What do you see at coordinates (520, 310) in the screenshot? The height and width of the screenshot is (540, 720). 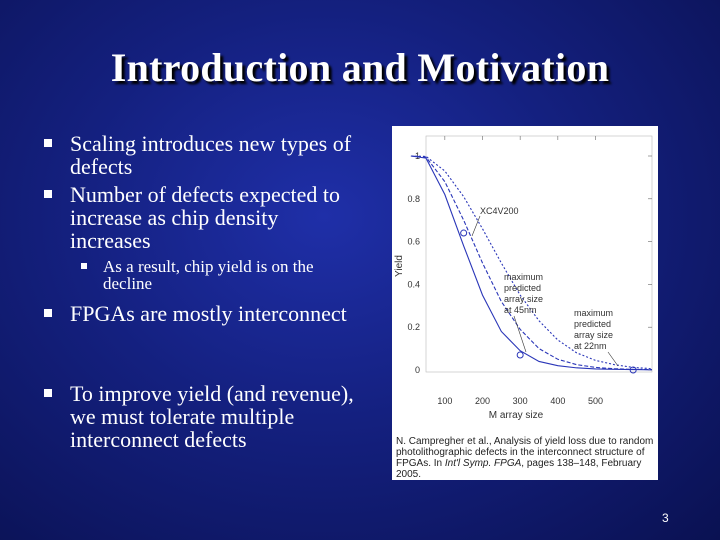 I see `annotation-45nm-line4: at 45nm` at bounding box center [520, 310].